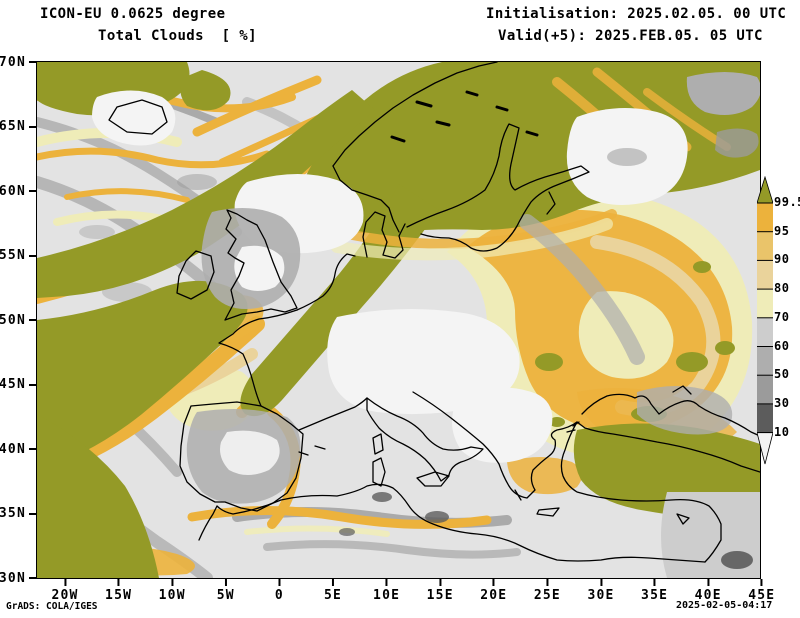 The width and height of the screenshot is (800, 618). Describe the element at coordinates (13, 320) in the screenshot. I see `lat-tick-label: 50N` at that location.